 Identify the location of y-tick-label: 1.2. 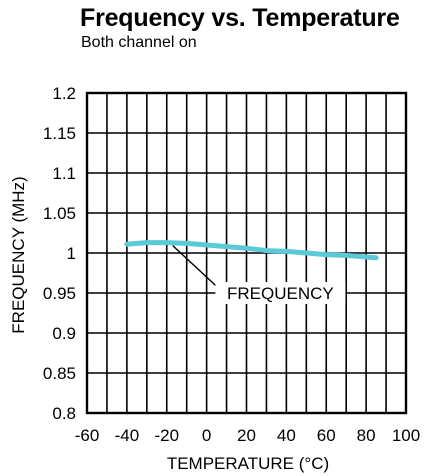
(64, 93).